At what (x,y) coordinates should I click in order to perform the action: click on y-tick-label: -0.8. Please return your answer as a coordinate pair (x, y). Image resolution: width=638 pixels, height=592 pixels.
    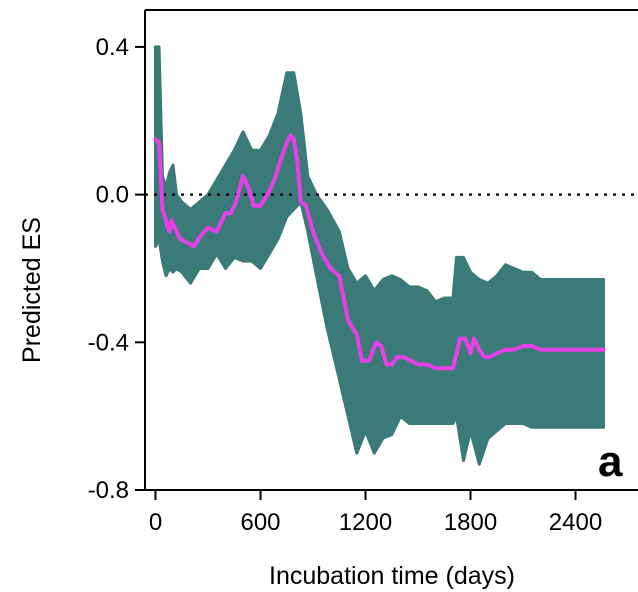
    Looking at the image, I should click on (108, 490).